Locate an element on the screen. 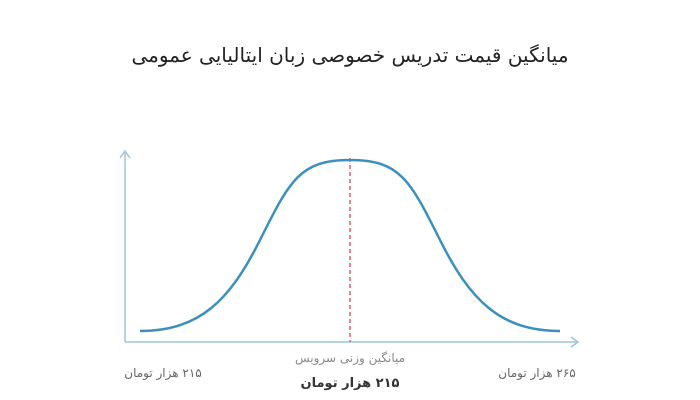 Image resolution: width=700 pixels, height=400 pixels. center-value: ۲۱۵ هزار تومان is located at coordinates (350, 383).